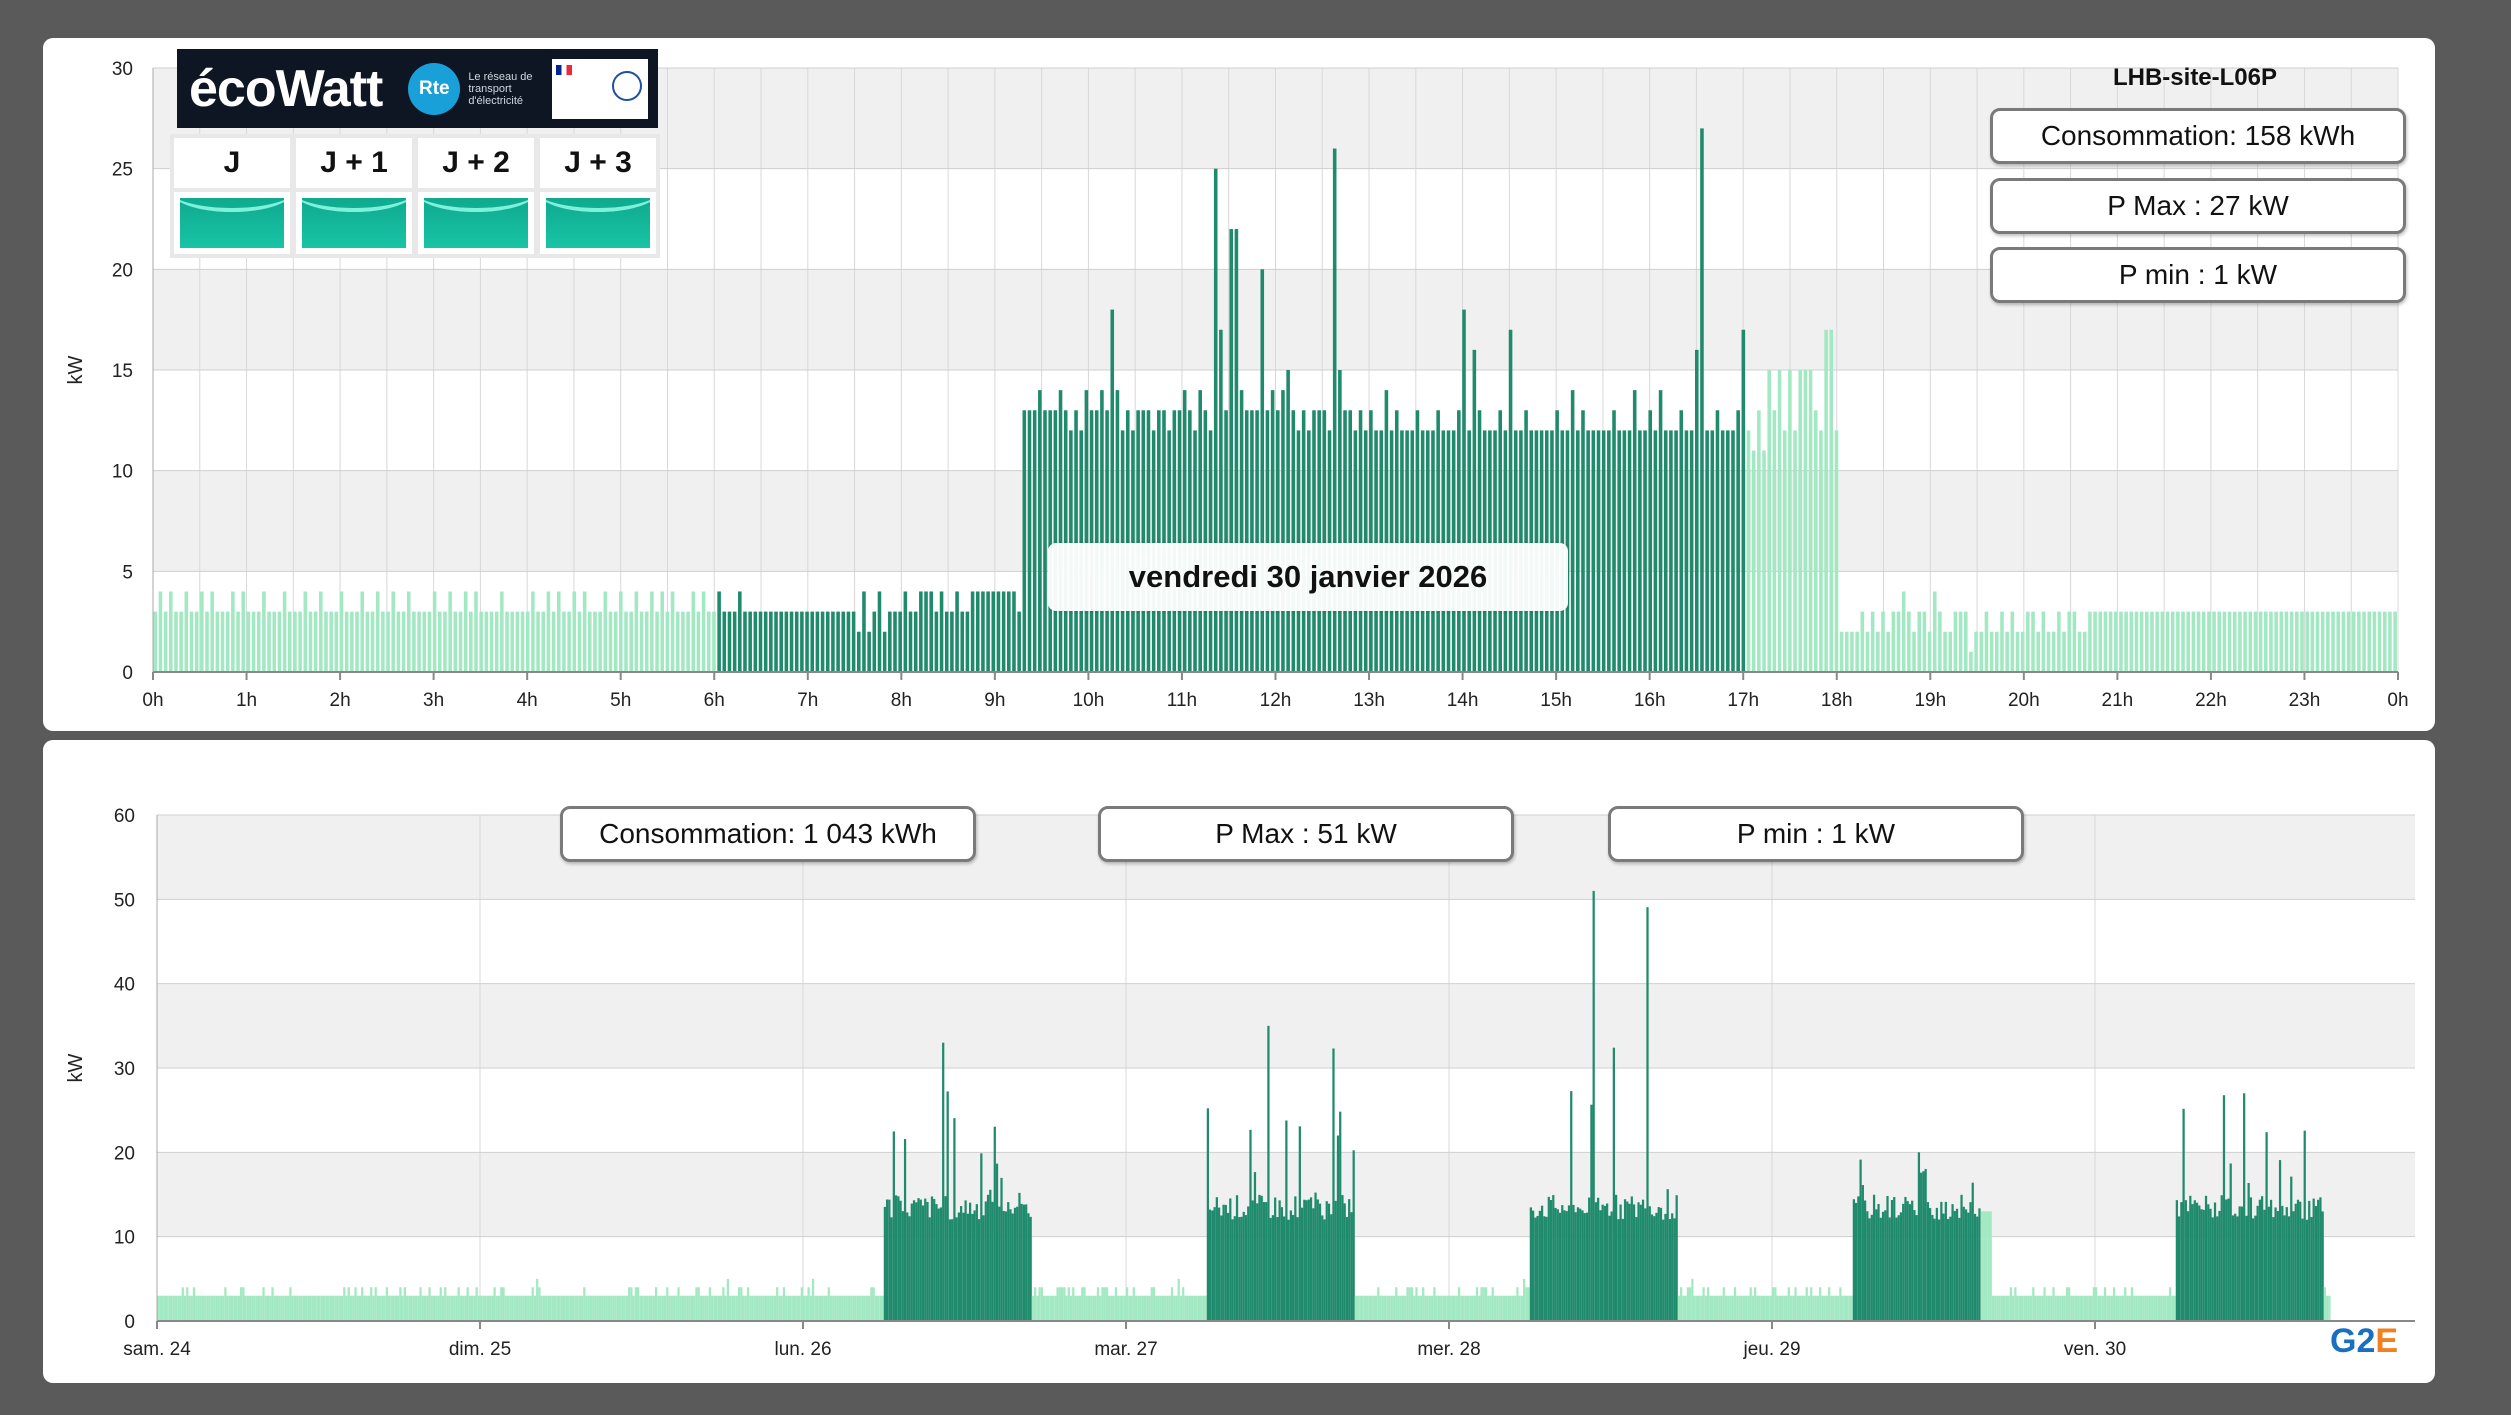 The width and height of the screenshot is (2511, 1415). Describe the element at coordinates (127, 673) in the screenshot. I see `top-y-tick-label: 0` at that location.